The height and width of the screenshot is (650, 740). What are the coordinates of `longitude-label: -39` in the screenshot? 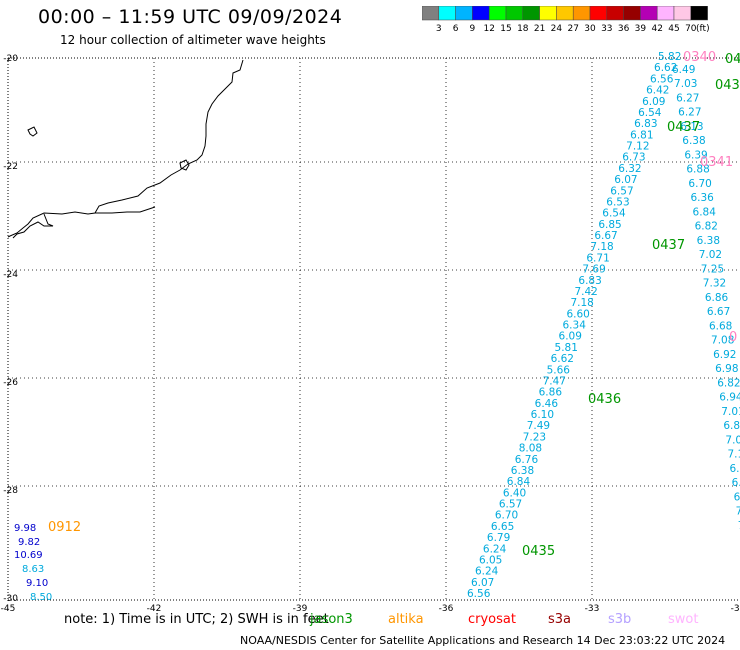 It's located at (300, 609).